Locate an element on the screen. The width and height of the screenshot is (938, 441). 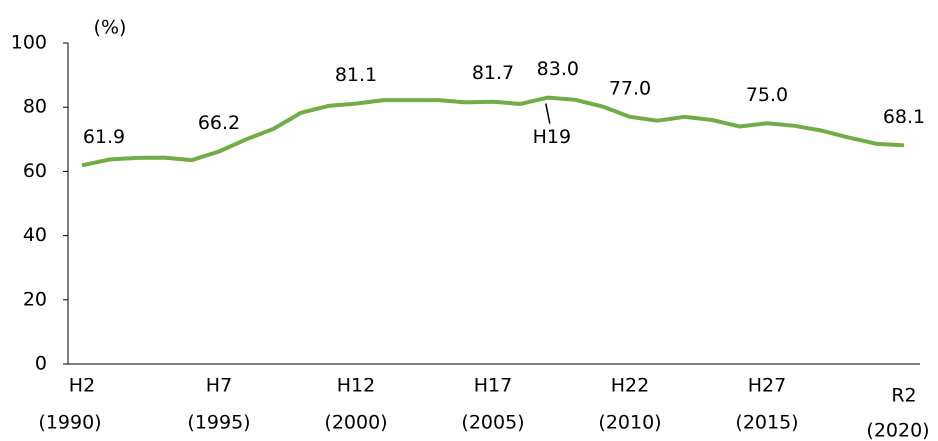
data-label: 81.7 is located at coordinates (493, 73).